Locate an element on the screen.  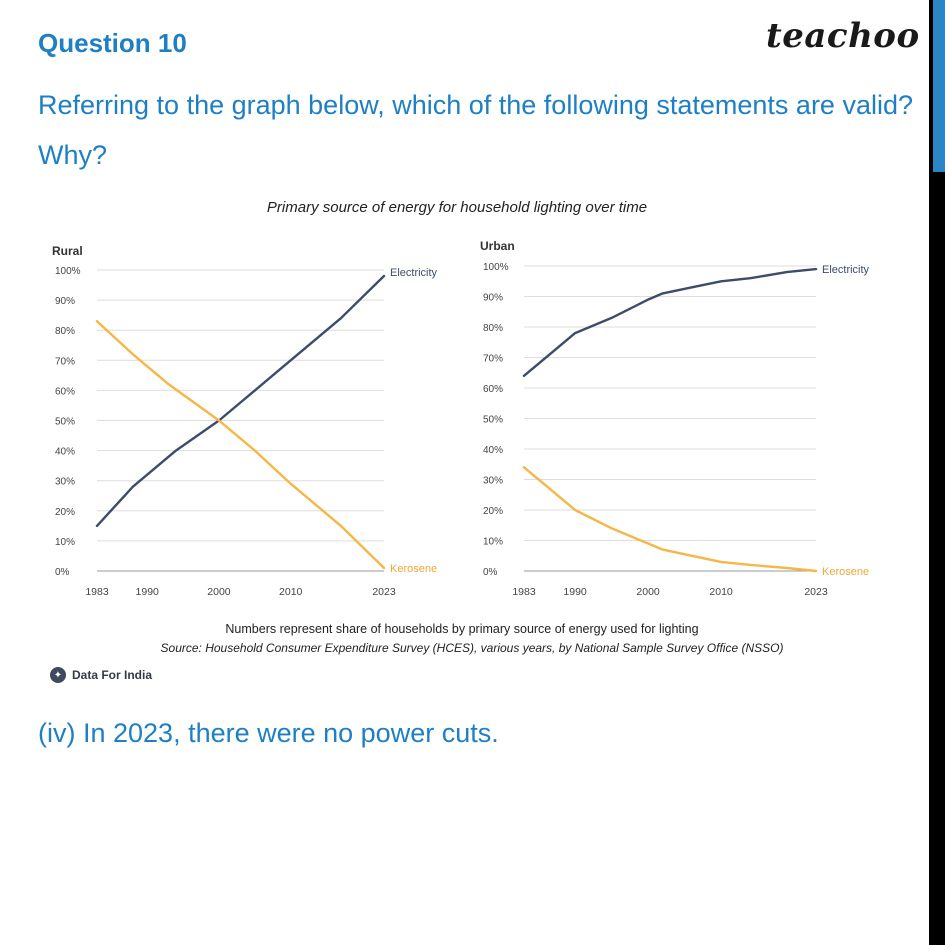
urban-y-tick-label: 10% is located at coordinates (493, 542).